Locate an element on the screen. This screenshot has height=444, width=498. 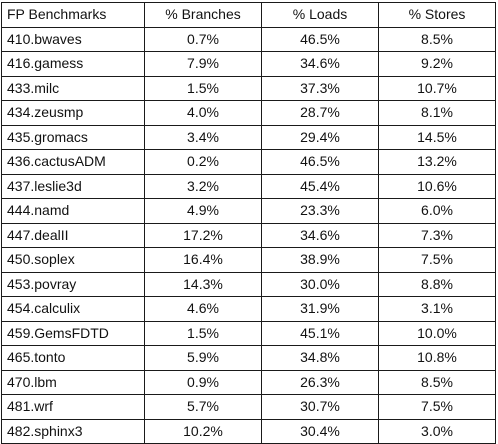
branches-cell: 0.9% is located at coordinates (203, 382).